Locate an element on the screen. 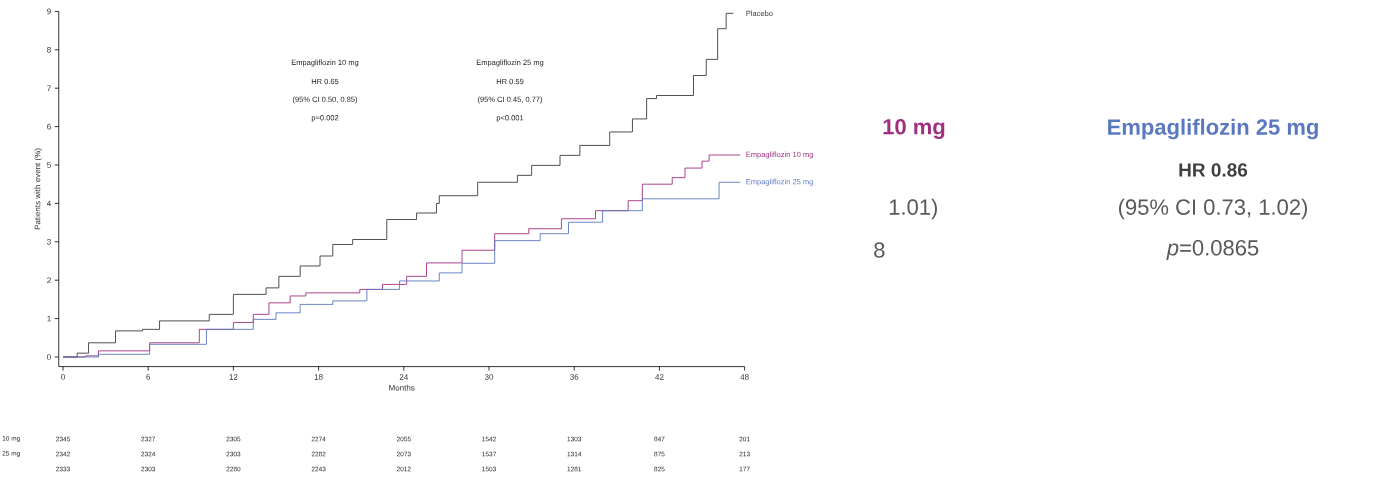 The image size is (1379, 482). x-tick-label: 42 is located at coordinates (659, 377).